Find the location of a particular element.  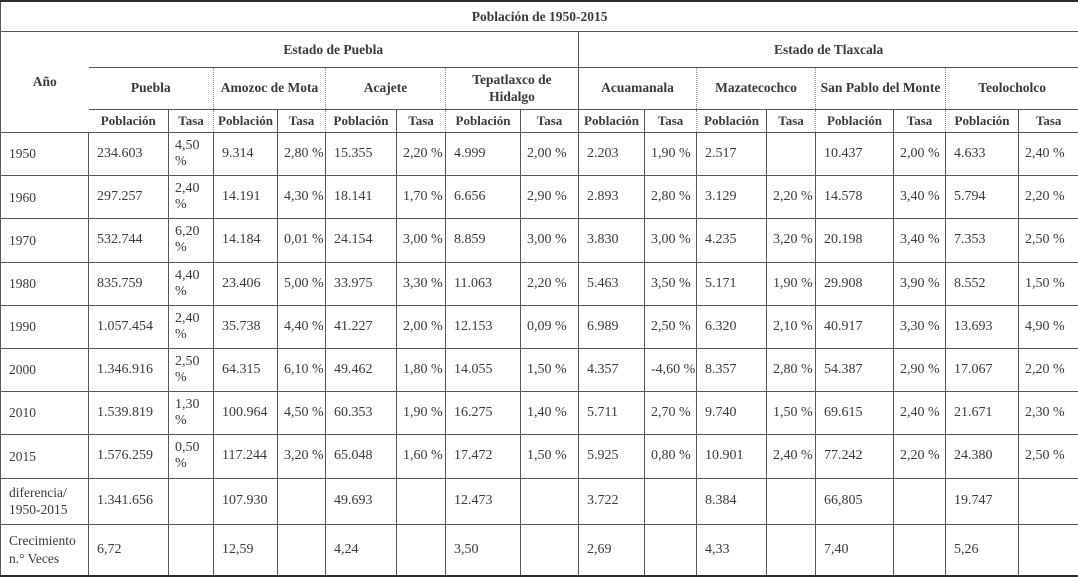

poblacion-value-cell: 12.473 is located at coordinates (483, 501).